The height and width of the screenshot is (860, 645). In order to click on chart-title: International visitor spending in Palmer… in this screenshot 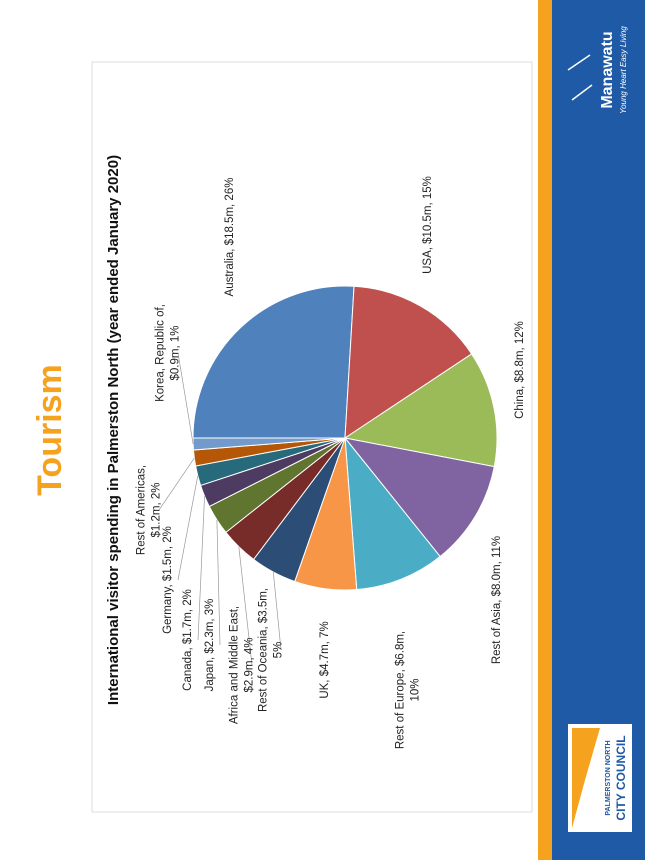, I will do `click(113, 430)`.